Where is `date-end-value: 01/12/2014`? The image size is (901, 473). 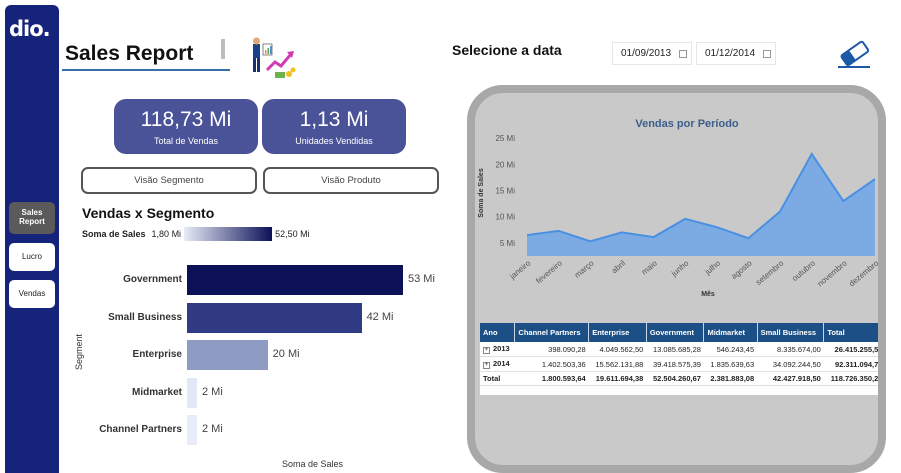
date-end-value: 01/12/2014 is located at coordinates (730, 53).